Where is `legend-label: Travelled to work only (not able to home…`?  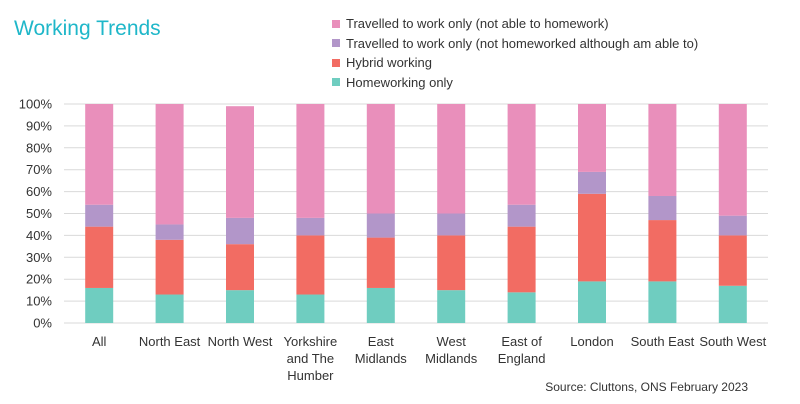 legend-label: Travelled to work only (not able to home… is located at coordinates (477, 24).